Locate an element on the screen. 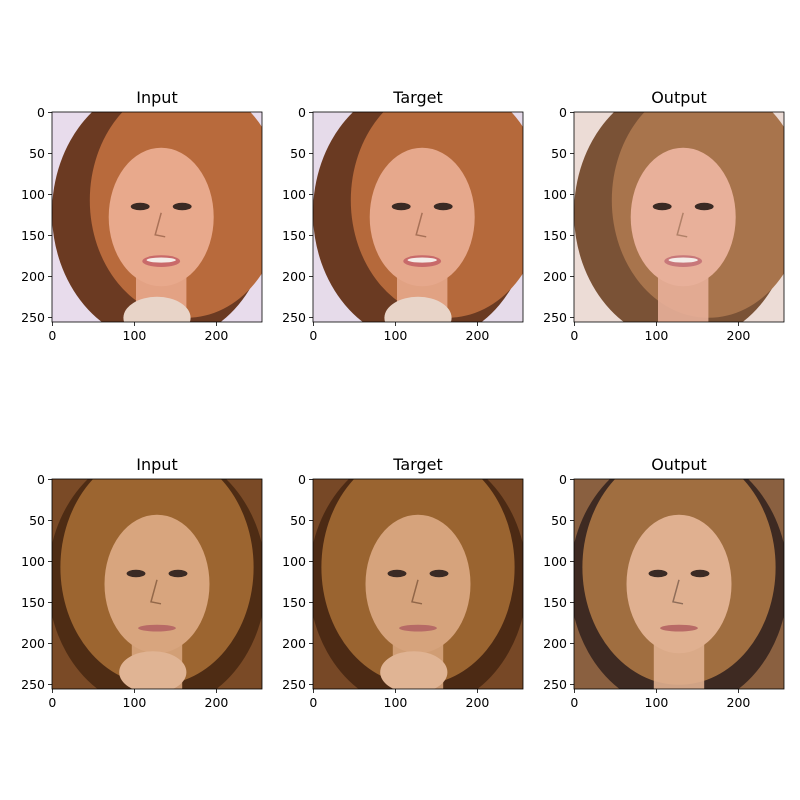 The width and height of the screenshot is (800, 800). subplot-target-row1: Target 0 100 200 0 50 100 150 200 250 is located at coordinates (403, 215).